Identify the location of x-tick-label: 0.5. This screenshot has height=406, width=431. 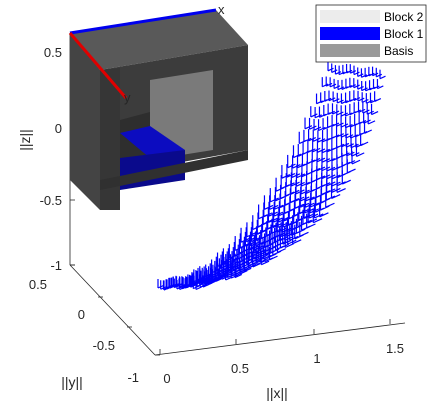
(240, 368).